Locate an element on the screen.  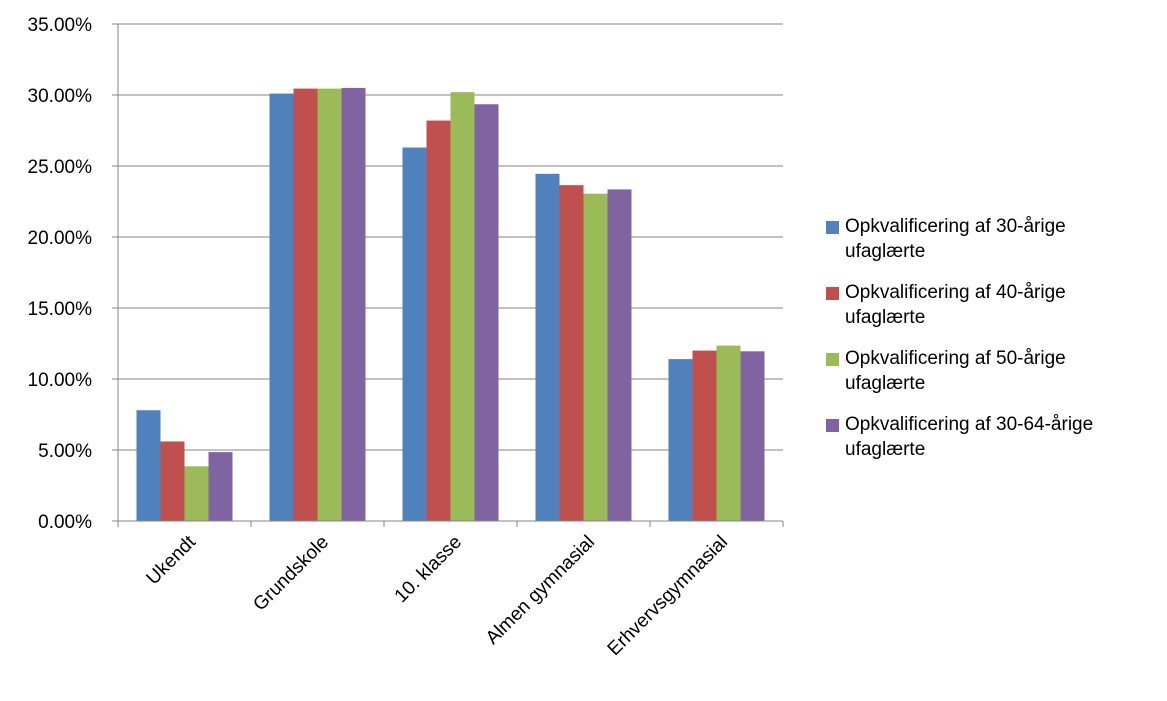
legend-item: Opkvalificering af 40-årige ufaglærte is located at coordinates (993, 305).